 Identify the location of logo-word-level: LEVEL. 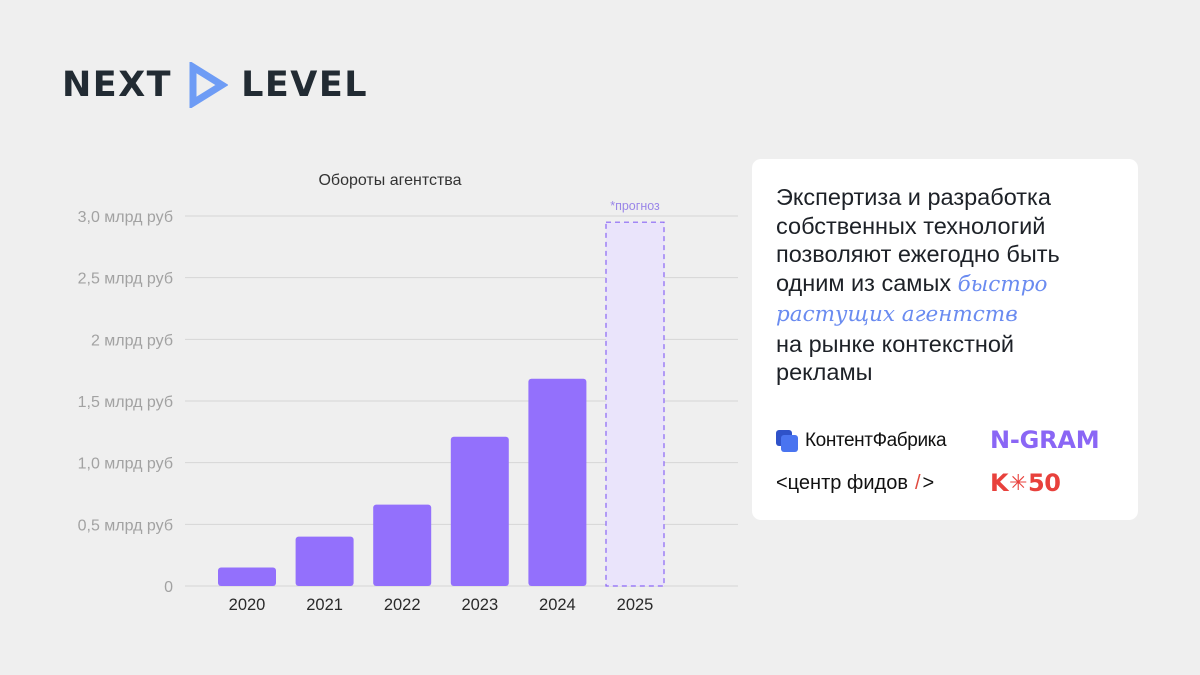
(305, 85).